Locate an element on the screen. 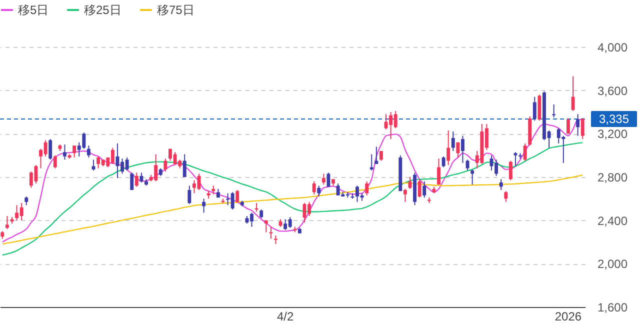 This screenshot has height=334, width=639. y-tick-label: 3,600 is located at coordinates (613, 91).